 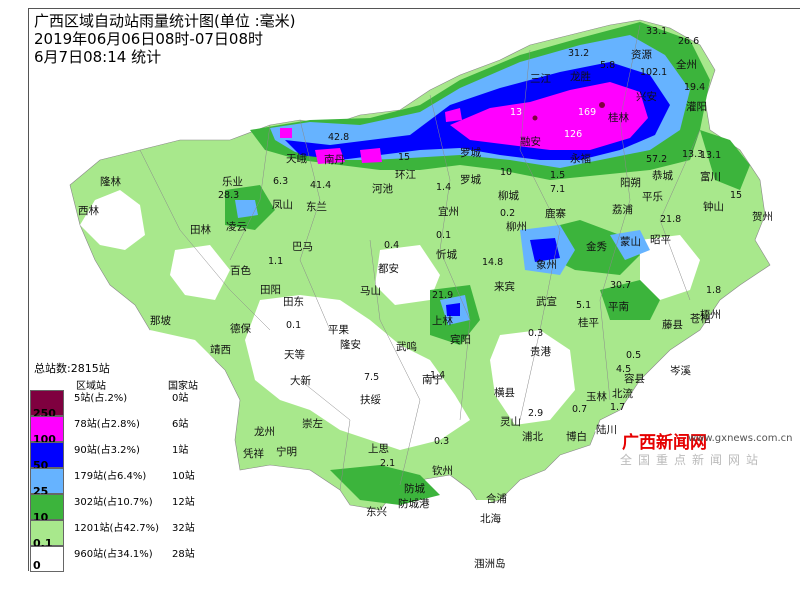 What do you see at coordinates (630, 241) in the screenshot?
I see `city-label: 蒙山` at bounding box center [630, 241].